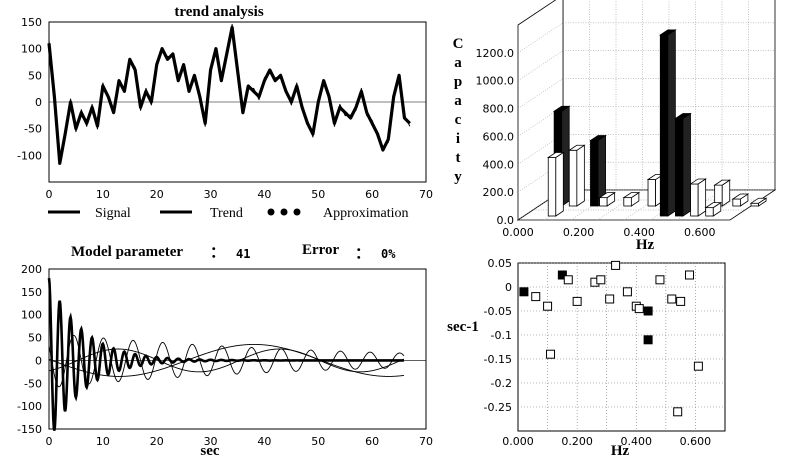  I want to click on y-tick-label: -150, so click(29, 429).